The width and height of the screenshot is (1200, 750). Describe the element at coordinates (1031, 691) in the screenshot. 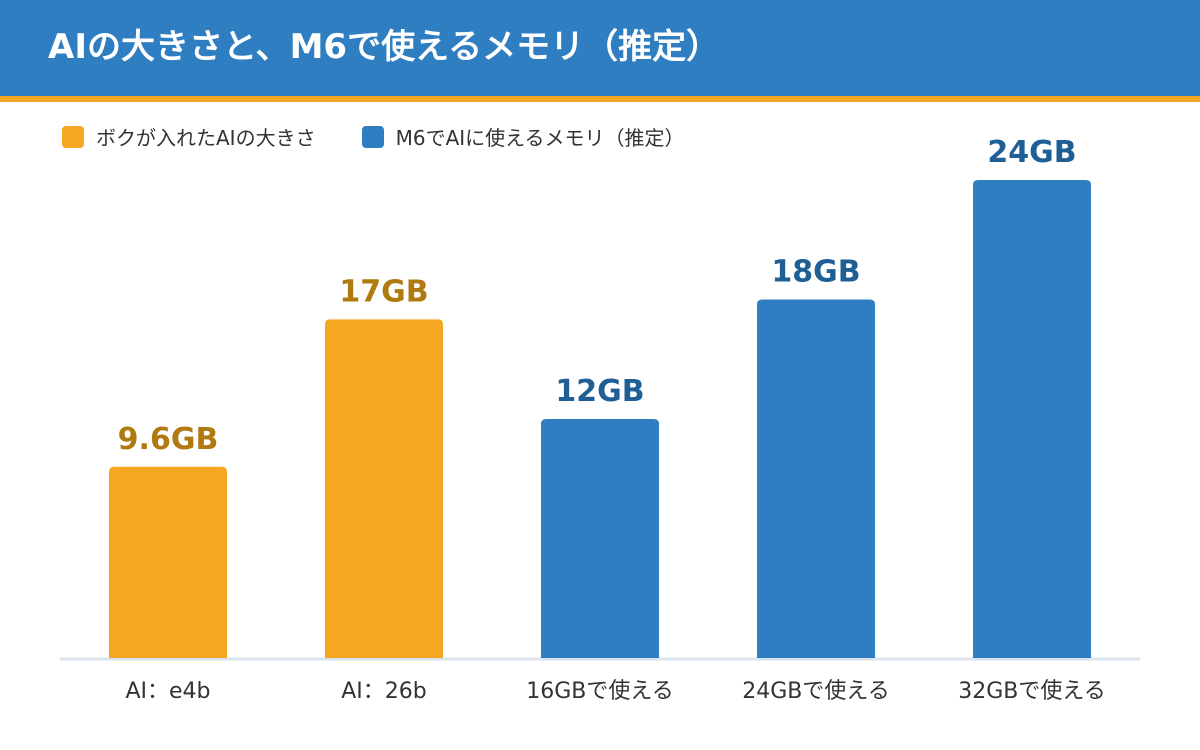

I see `category-label-5: 32GBで使える` at that location.